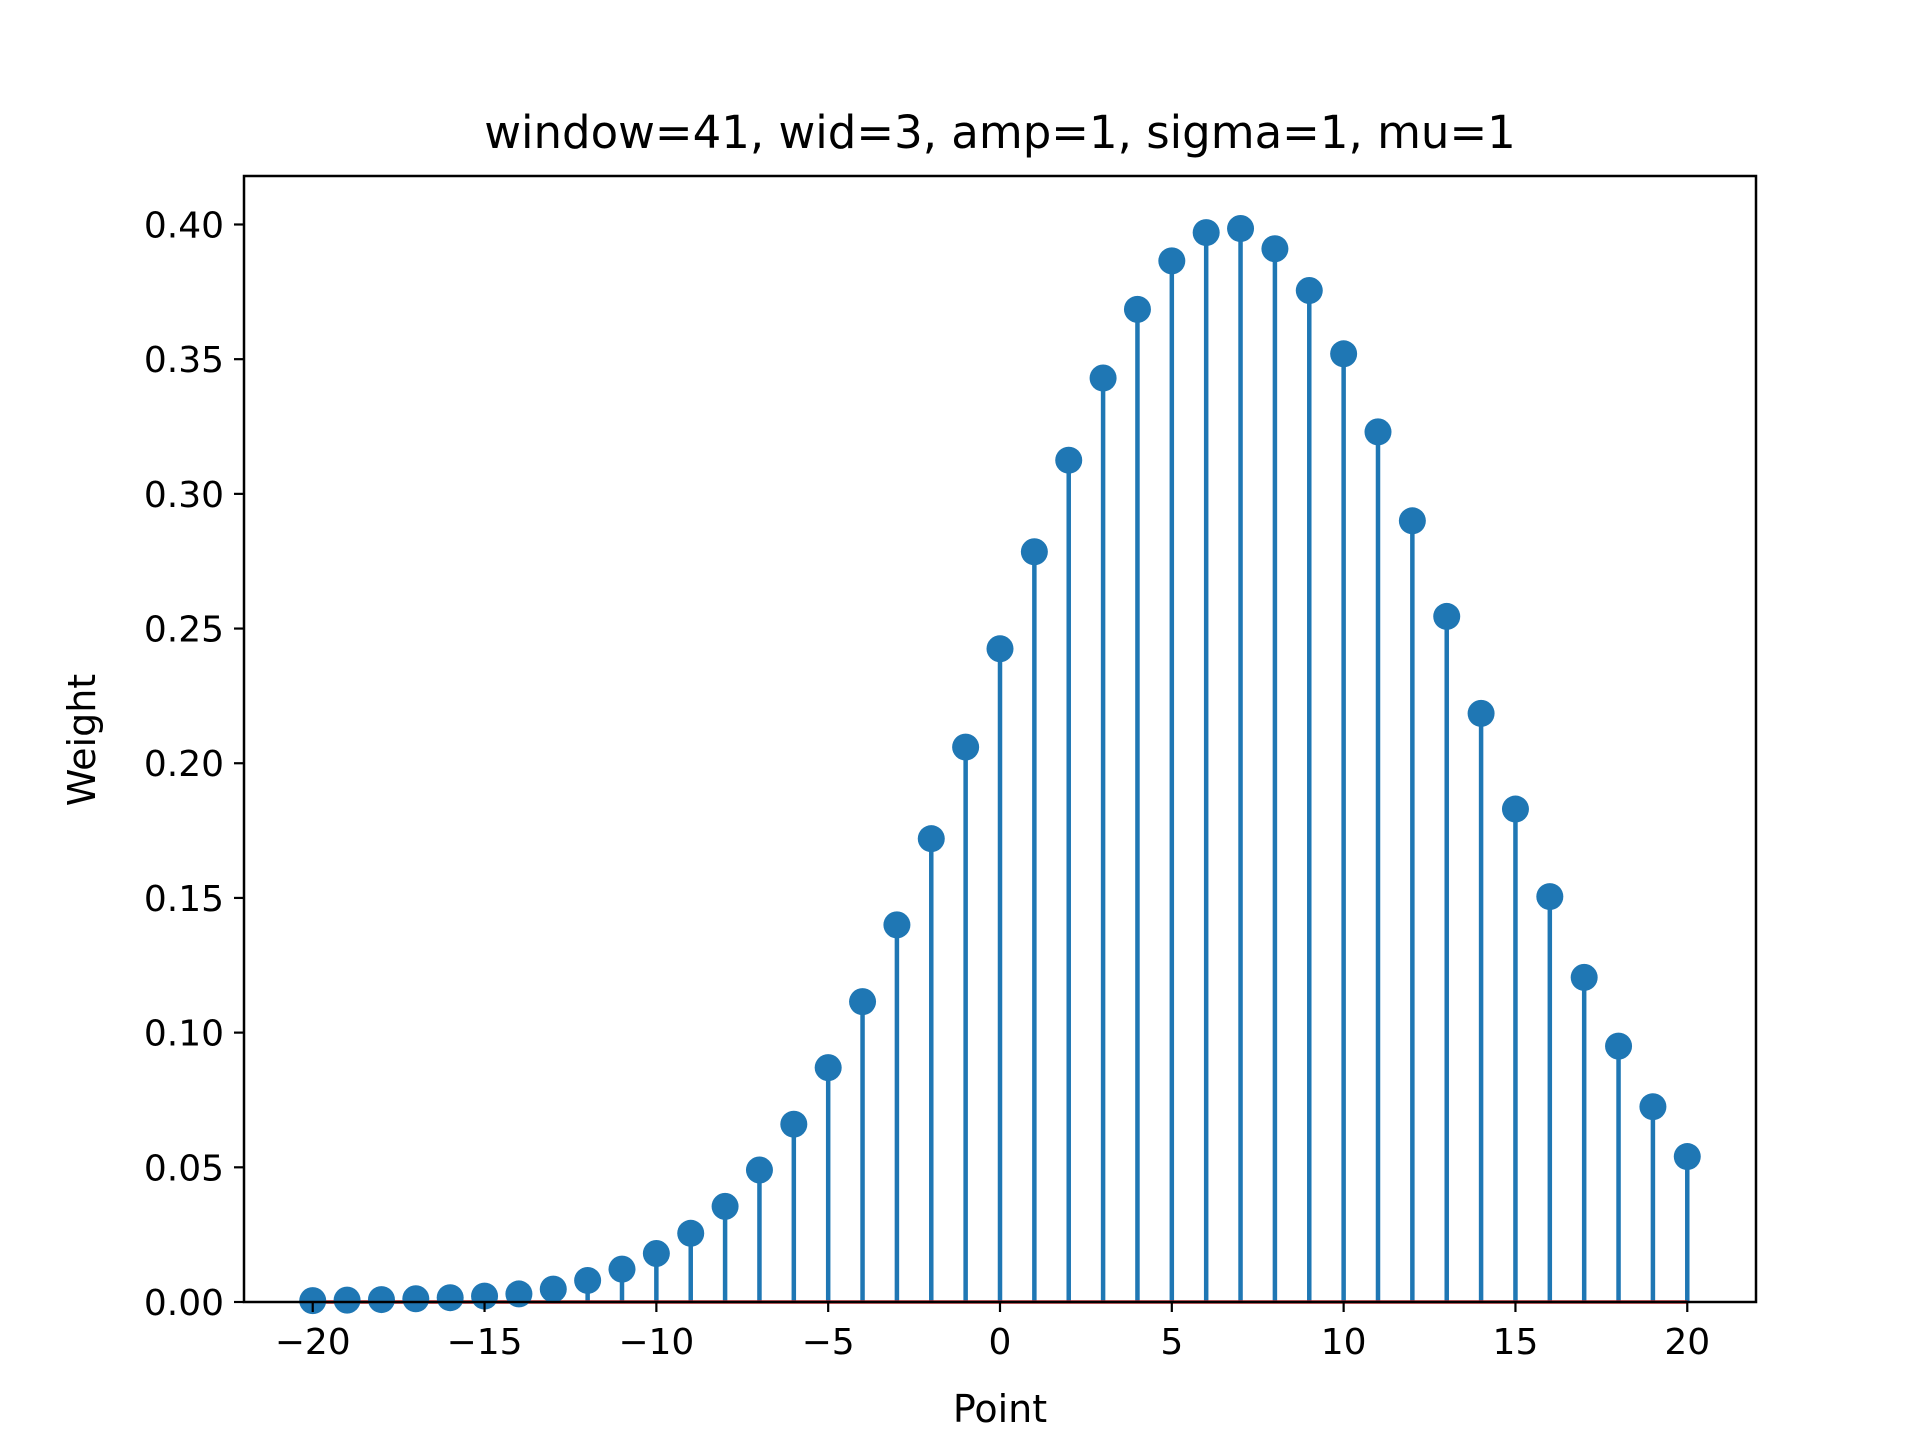 The width and height of the screenshot is (1920, 1445). What do you see at coordinates (1000, 1409) in the screenshot?
I see `x-axis-label: Point` at bounding box center [1000, 1409].